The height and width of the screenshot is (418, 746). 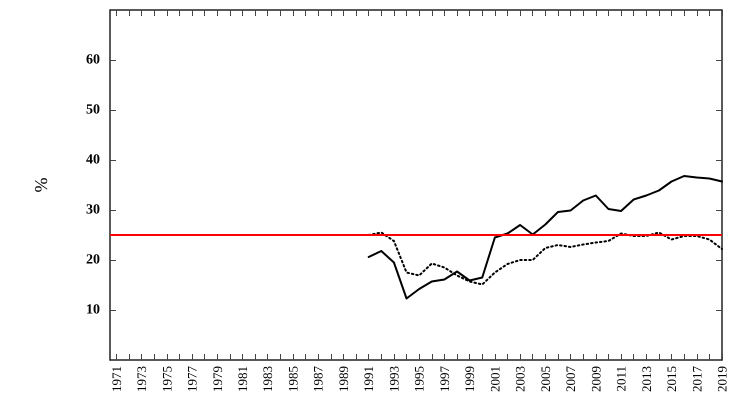 I want to click on x-tick-label: 1983, so click(x=268, y=379).